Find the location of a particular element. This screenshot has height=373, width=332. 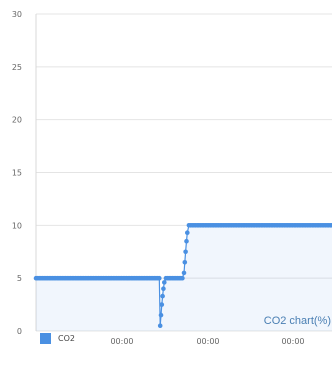

x-tick-label-1: 00:00 is located at coordinates (207, 341).